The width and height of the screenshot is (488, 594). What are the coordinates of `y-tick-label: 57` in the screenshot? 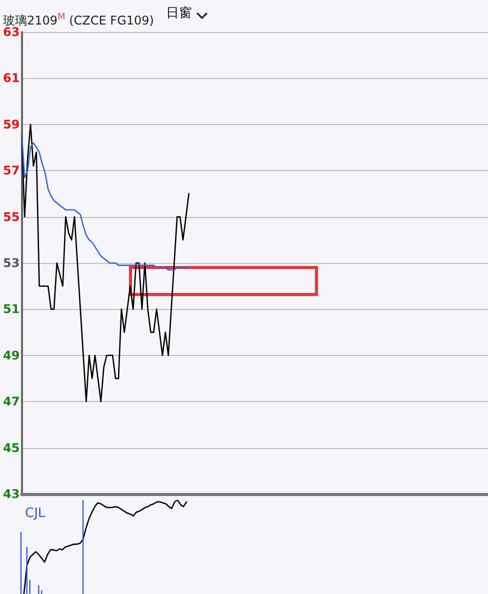 It's located at (11, 171).